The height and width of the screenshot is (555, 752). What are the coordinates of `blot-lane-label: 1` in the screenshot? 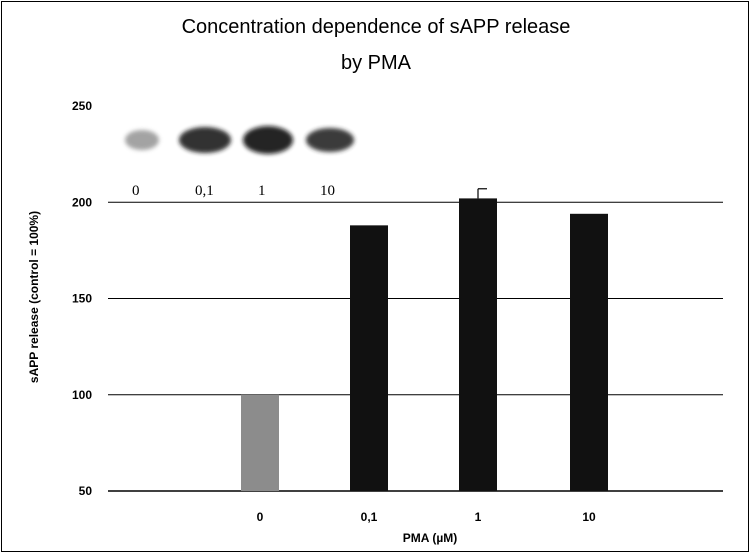 It's located at (262, 191).